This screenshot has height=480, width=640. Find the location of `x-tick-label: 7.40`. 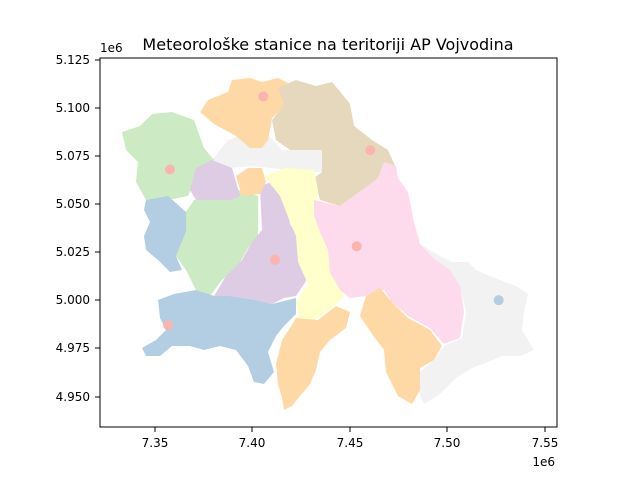

x-tick-label: 7.40 is located at coordinates (252, 443).